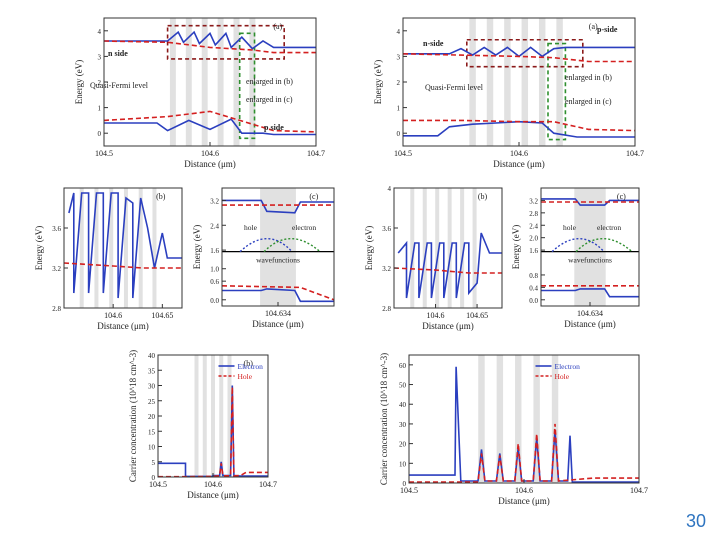 This screenshot has height=540, width=720. I want to click on y-tick-label: 0.0, so click(533, 301).